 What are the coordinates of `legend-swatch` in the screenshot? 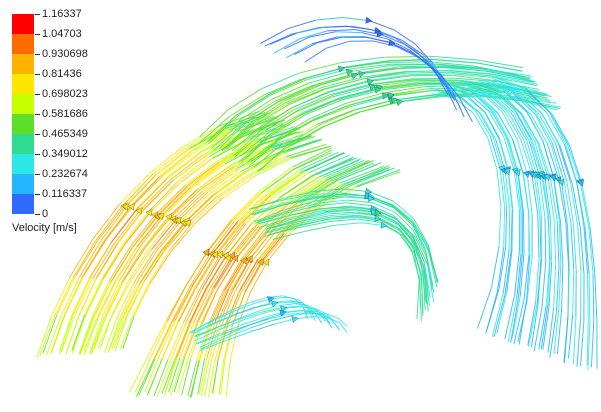 It's located at (23, 64).